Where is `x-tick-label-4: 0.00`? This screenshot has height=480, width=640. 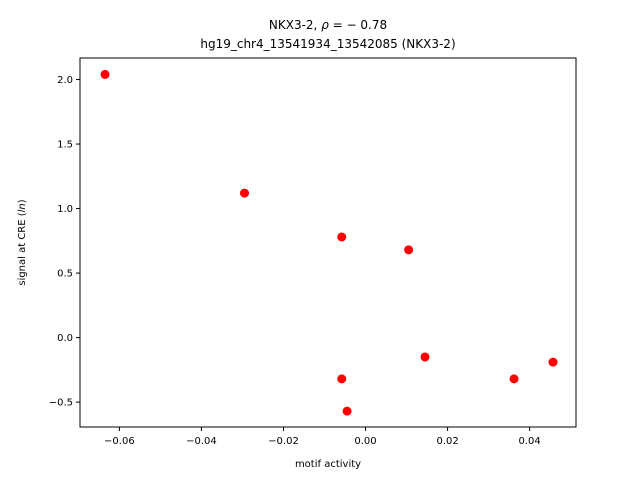 x-tick-label-4: 0.00 is located at coordinates (365, 441).